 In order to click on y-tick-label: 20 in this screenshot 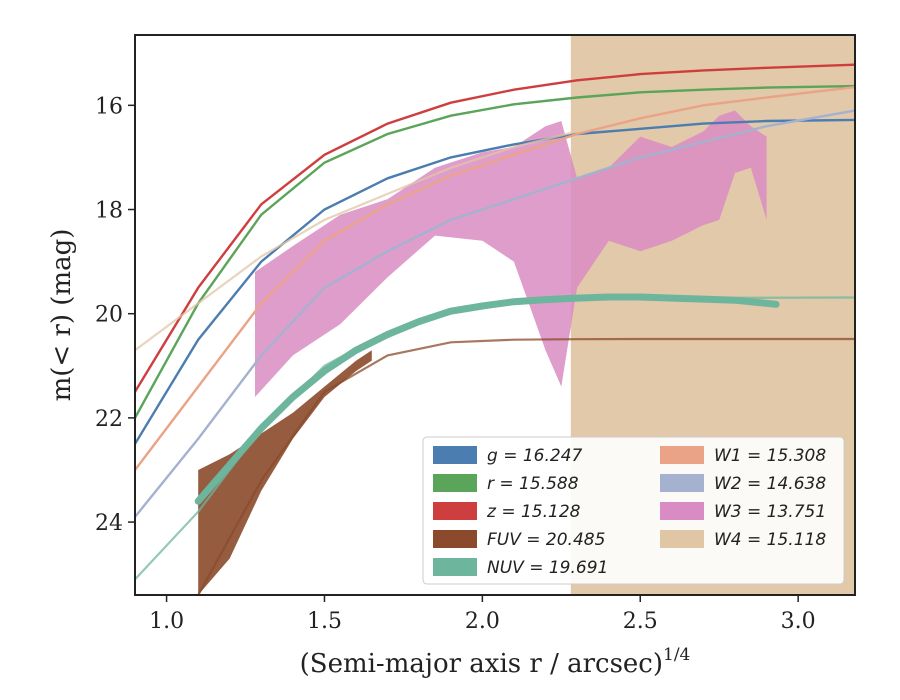, I will do `click(109, 315)`.